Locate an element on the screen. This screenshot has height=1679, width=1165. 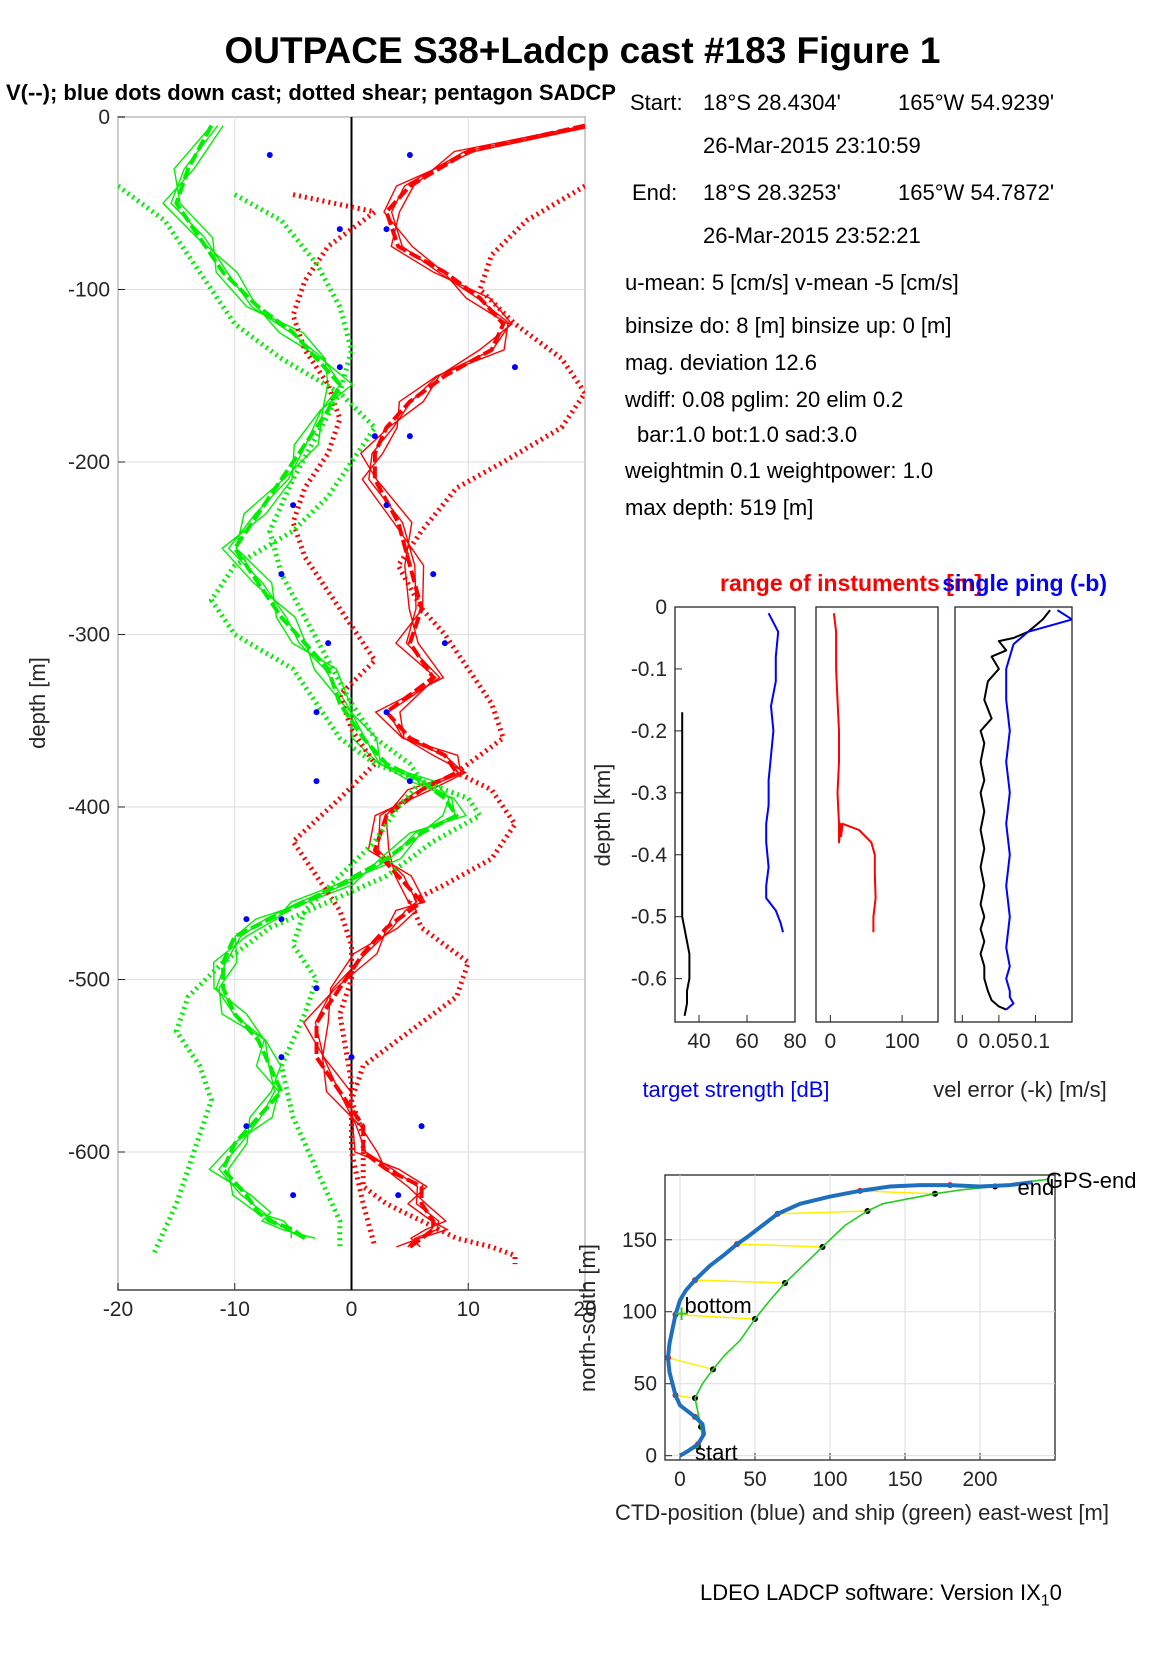
velocity-plot-xtick-label: 0 is located at coordinates (352, 1309).